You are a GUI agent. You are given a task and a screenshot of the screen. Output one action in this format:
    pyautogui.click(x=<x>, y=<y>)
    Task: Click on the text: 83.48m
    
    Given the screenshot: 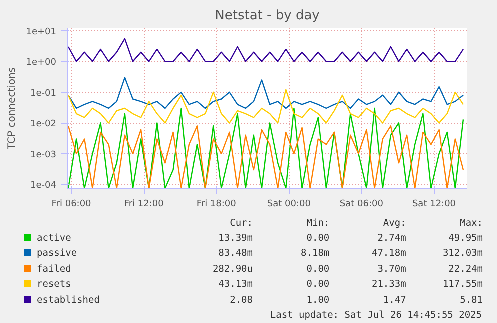 What is the action you would take?
    pyautogui.click(x=235, y=254)
    